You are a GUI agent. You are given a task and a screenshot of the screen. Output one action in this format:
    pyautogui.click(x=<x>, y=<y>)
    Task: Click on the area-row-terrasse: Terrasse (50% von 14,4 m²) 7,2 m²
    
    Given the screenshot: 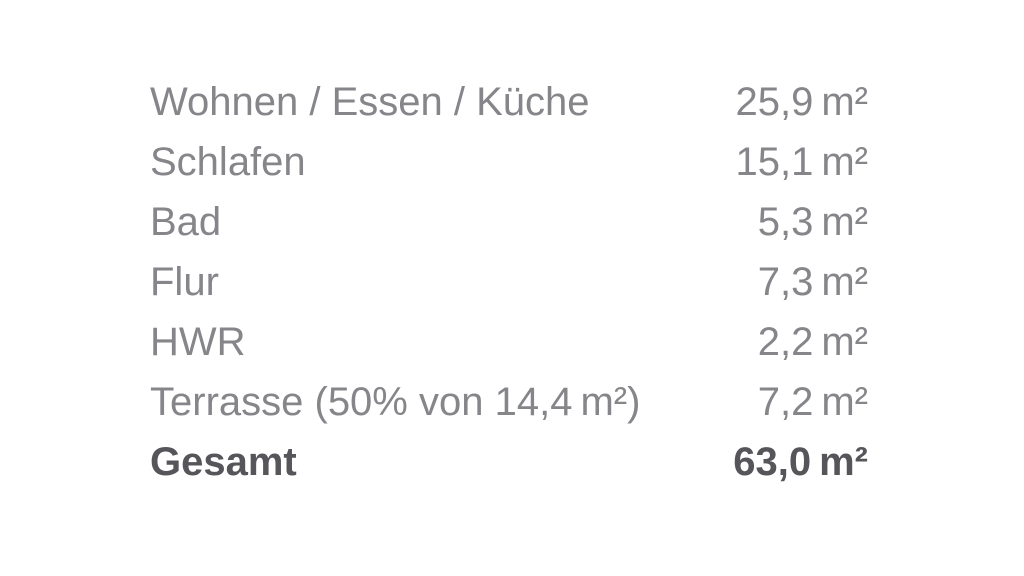 What is the action you would take?
    pyautogui.click(x=509, y=402)
    